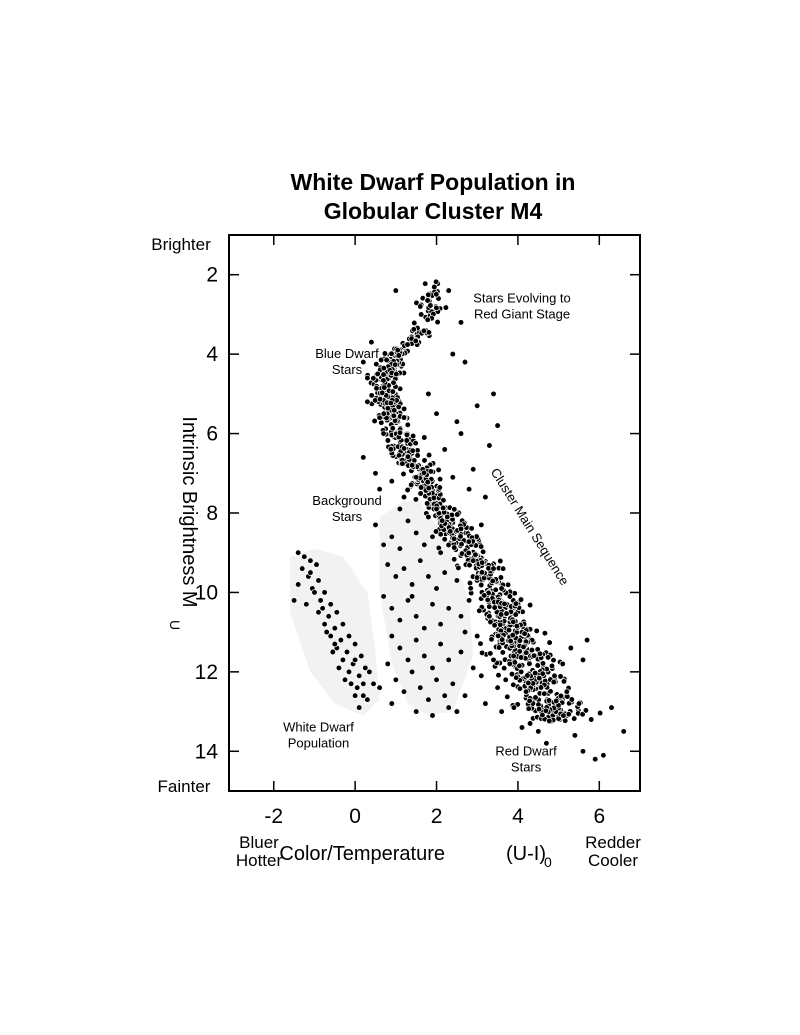 The image size is (800, 1035). What do you see at coordinates (526, 750) in the screenshot?
I see `annotation-red-dwarf-line-1: Red Dwarf` at bounding box center [526, 750].